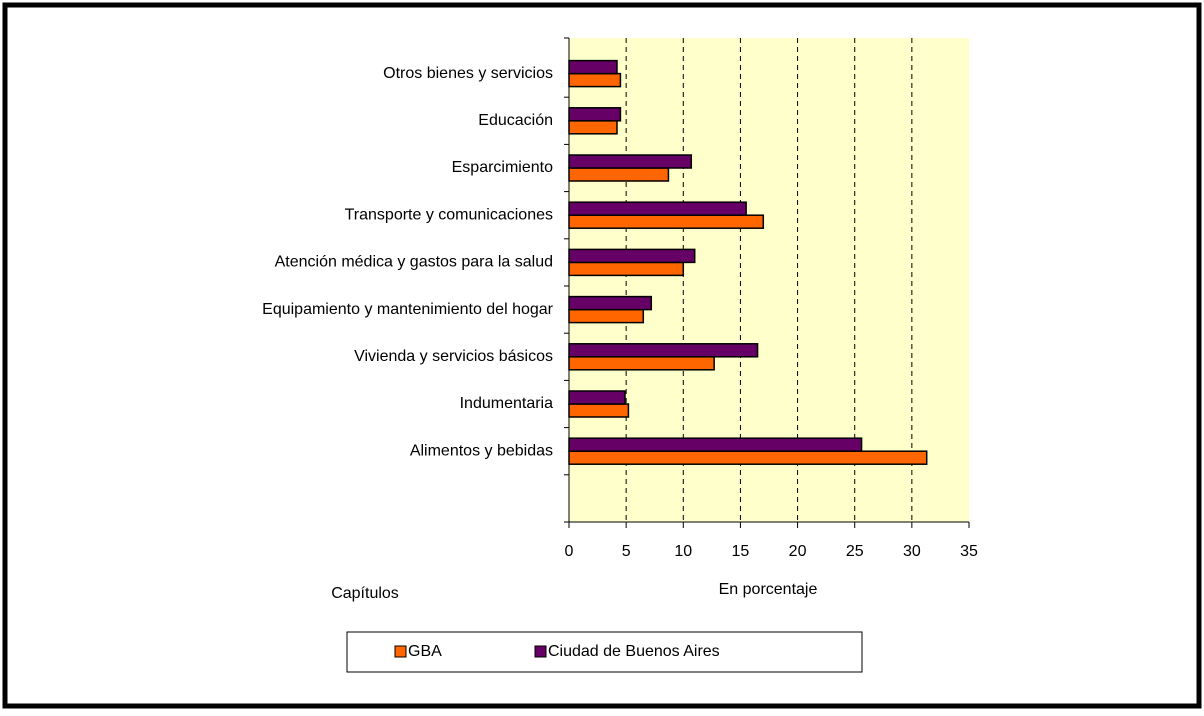 The image size is (1204, 716). I want to click on legend-box, so click(604, 652).